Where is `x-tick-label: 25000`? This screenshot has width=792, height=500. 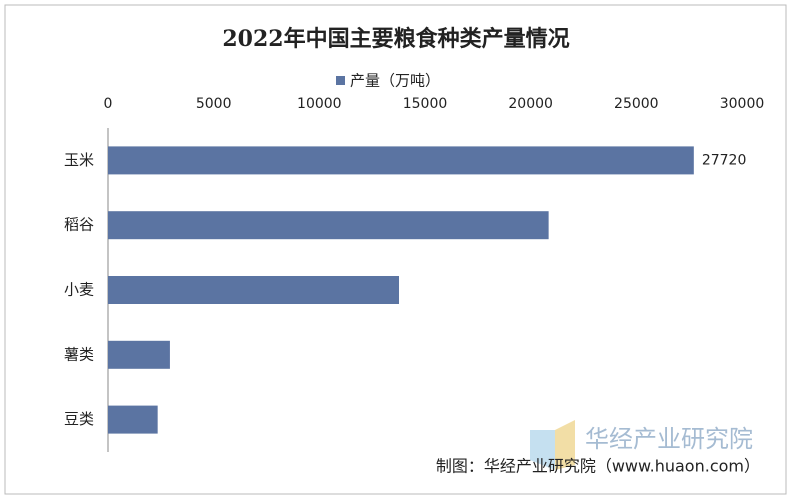 x-tick-label: 25000 is located at coordinates (636, 104).